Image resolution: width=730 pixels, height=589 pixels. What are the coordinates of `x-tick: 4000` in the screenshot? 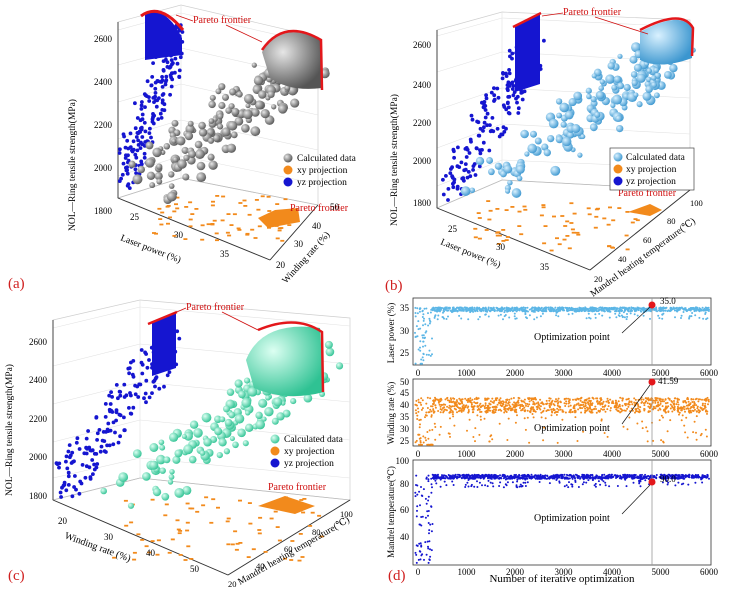 It's located at (612, 373).